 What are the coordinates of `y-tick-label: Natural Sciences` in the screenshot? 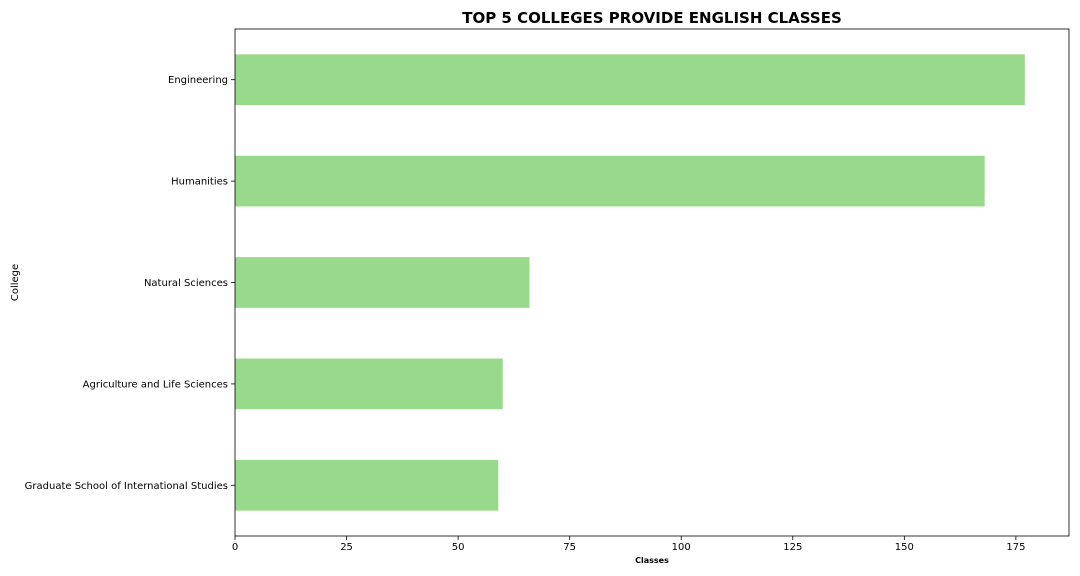 It's located at (186, 283).